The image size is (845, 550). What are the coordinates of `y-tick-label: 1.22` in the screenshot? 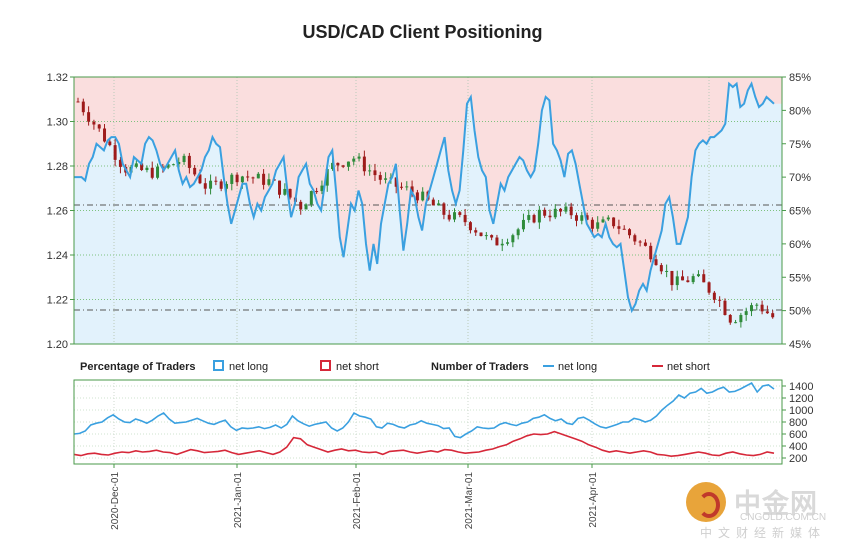 It's located at (57, 301).